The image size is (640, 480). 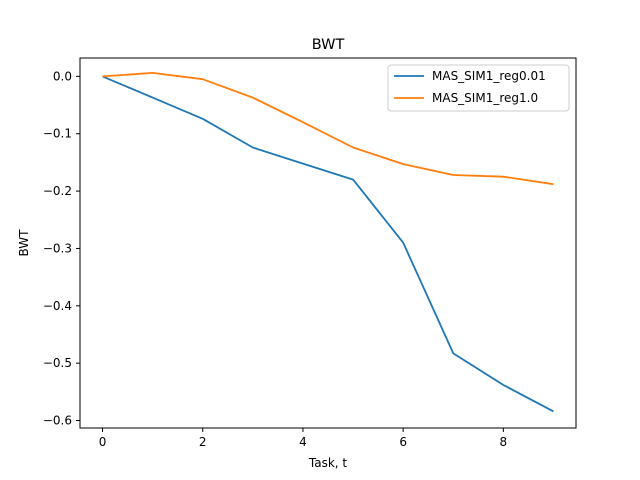 I want to click on y-tick-label: −0.2, so click(x=57, y=191).